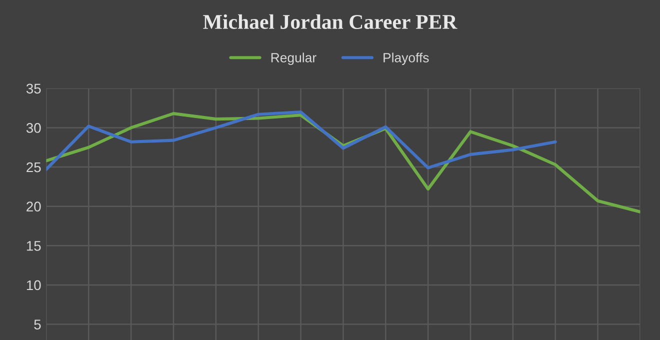  Describe the element at coordinates (293, 58) in the screenshot. I see `legend-label: Regular` at that location.